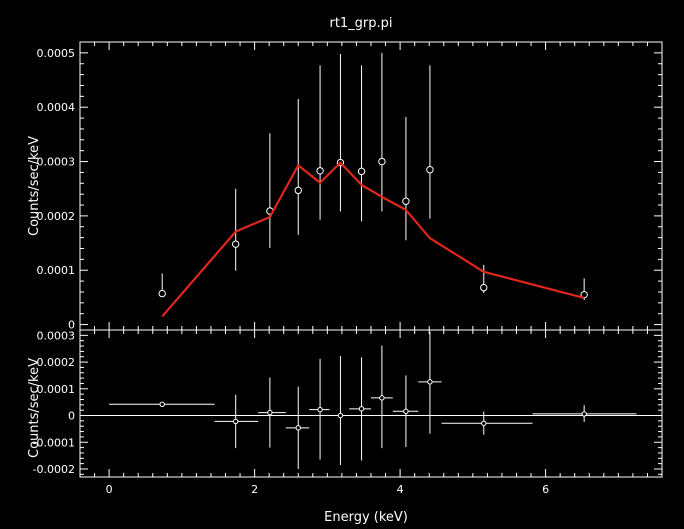 This screenshot has width=684, height=529. Describe the element at coordinates (360, 23) in the screenshot. I see `chart-title: rt1_grp.pi` at that location.